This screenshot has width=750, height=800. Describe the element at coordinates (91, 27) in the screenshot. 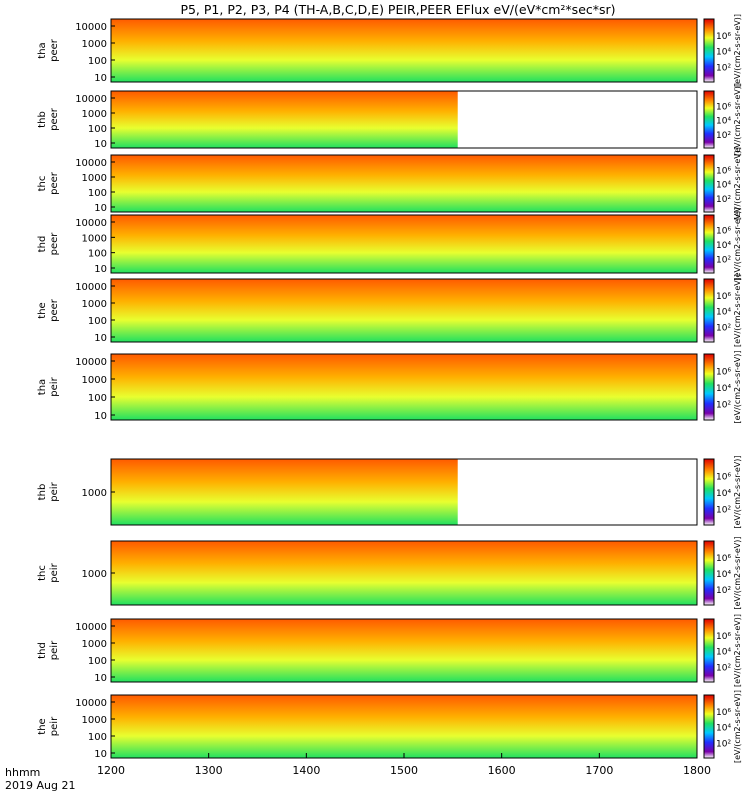

I see `panel-tha-peer-ytick-label: 10000` at that location.